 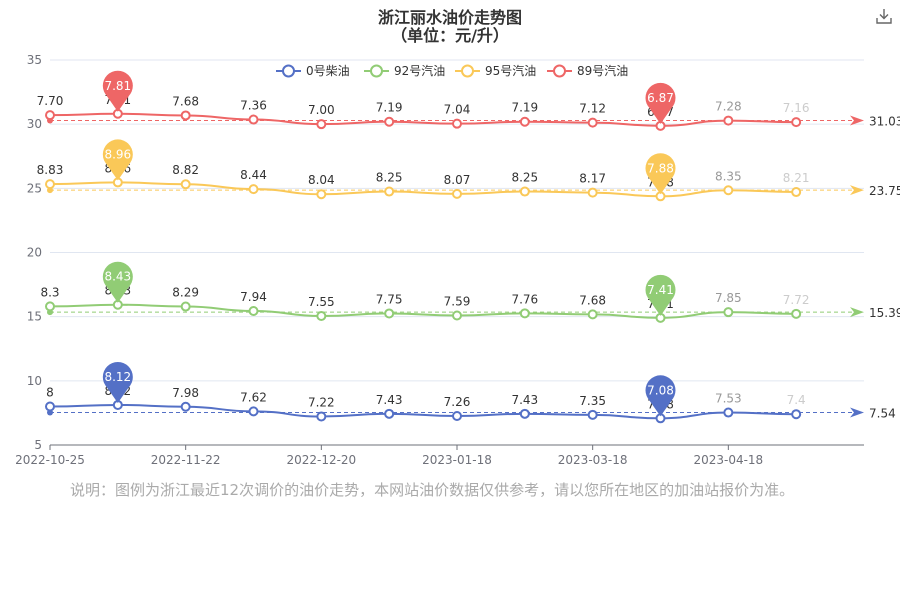 I want to click on data-label: 7.72, so click(x=796, y=300).